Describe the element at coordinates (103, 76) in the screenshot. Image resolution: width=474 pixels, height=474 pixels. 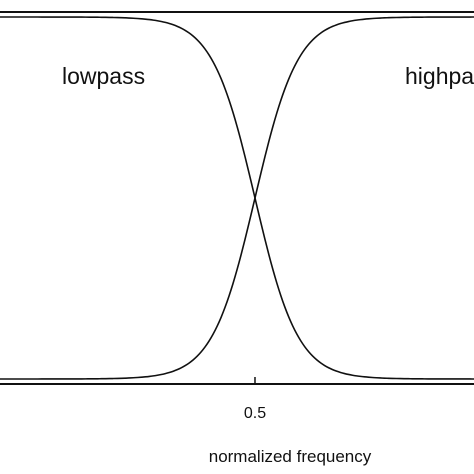
I see `series-label-lowpass: lowpass` at that location.